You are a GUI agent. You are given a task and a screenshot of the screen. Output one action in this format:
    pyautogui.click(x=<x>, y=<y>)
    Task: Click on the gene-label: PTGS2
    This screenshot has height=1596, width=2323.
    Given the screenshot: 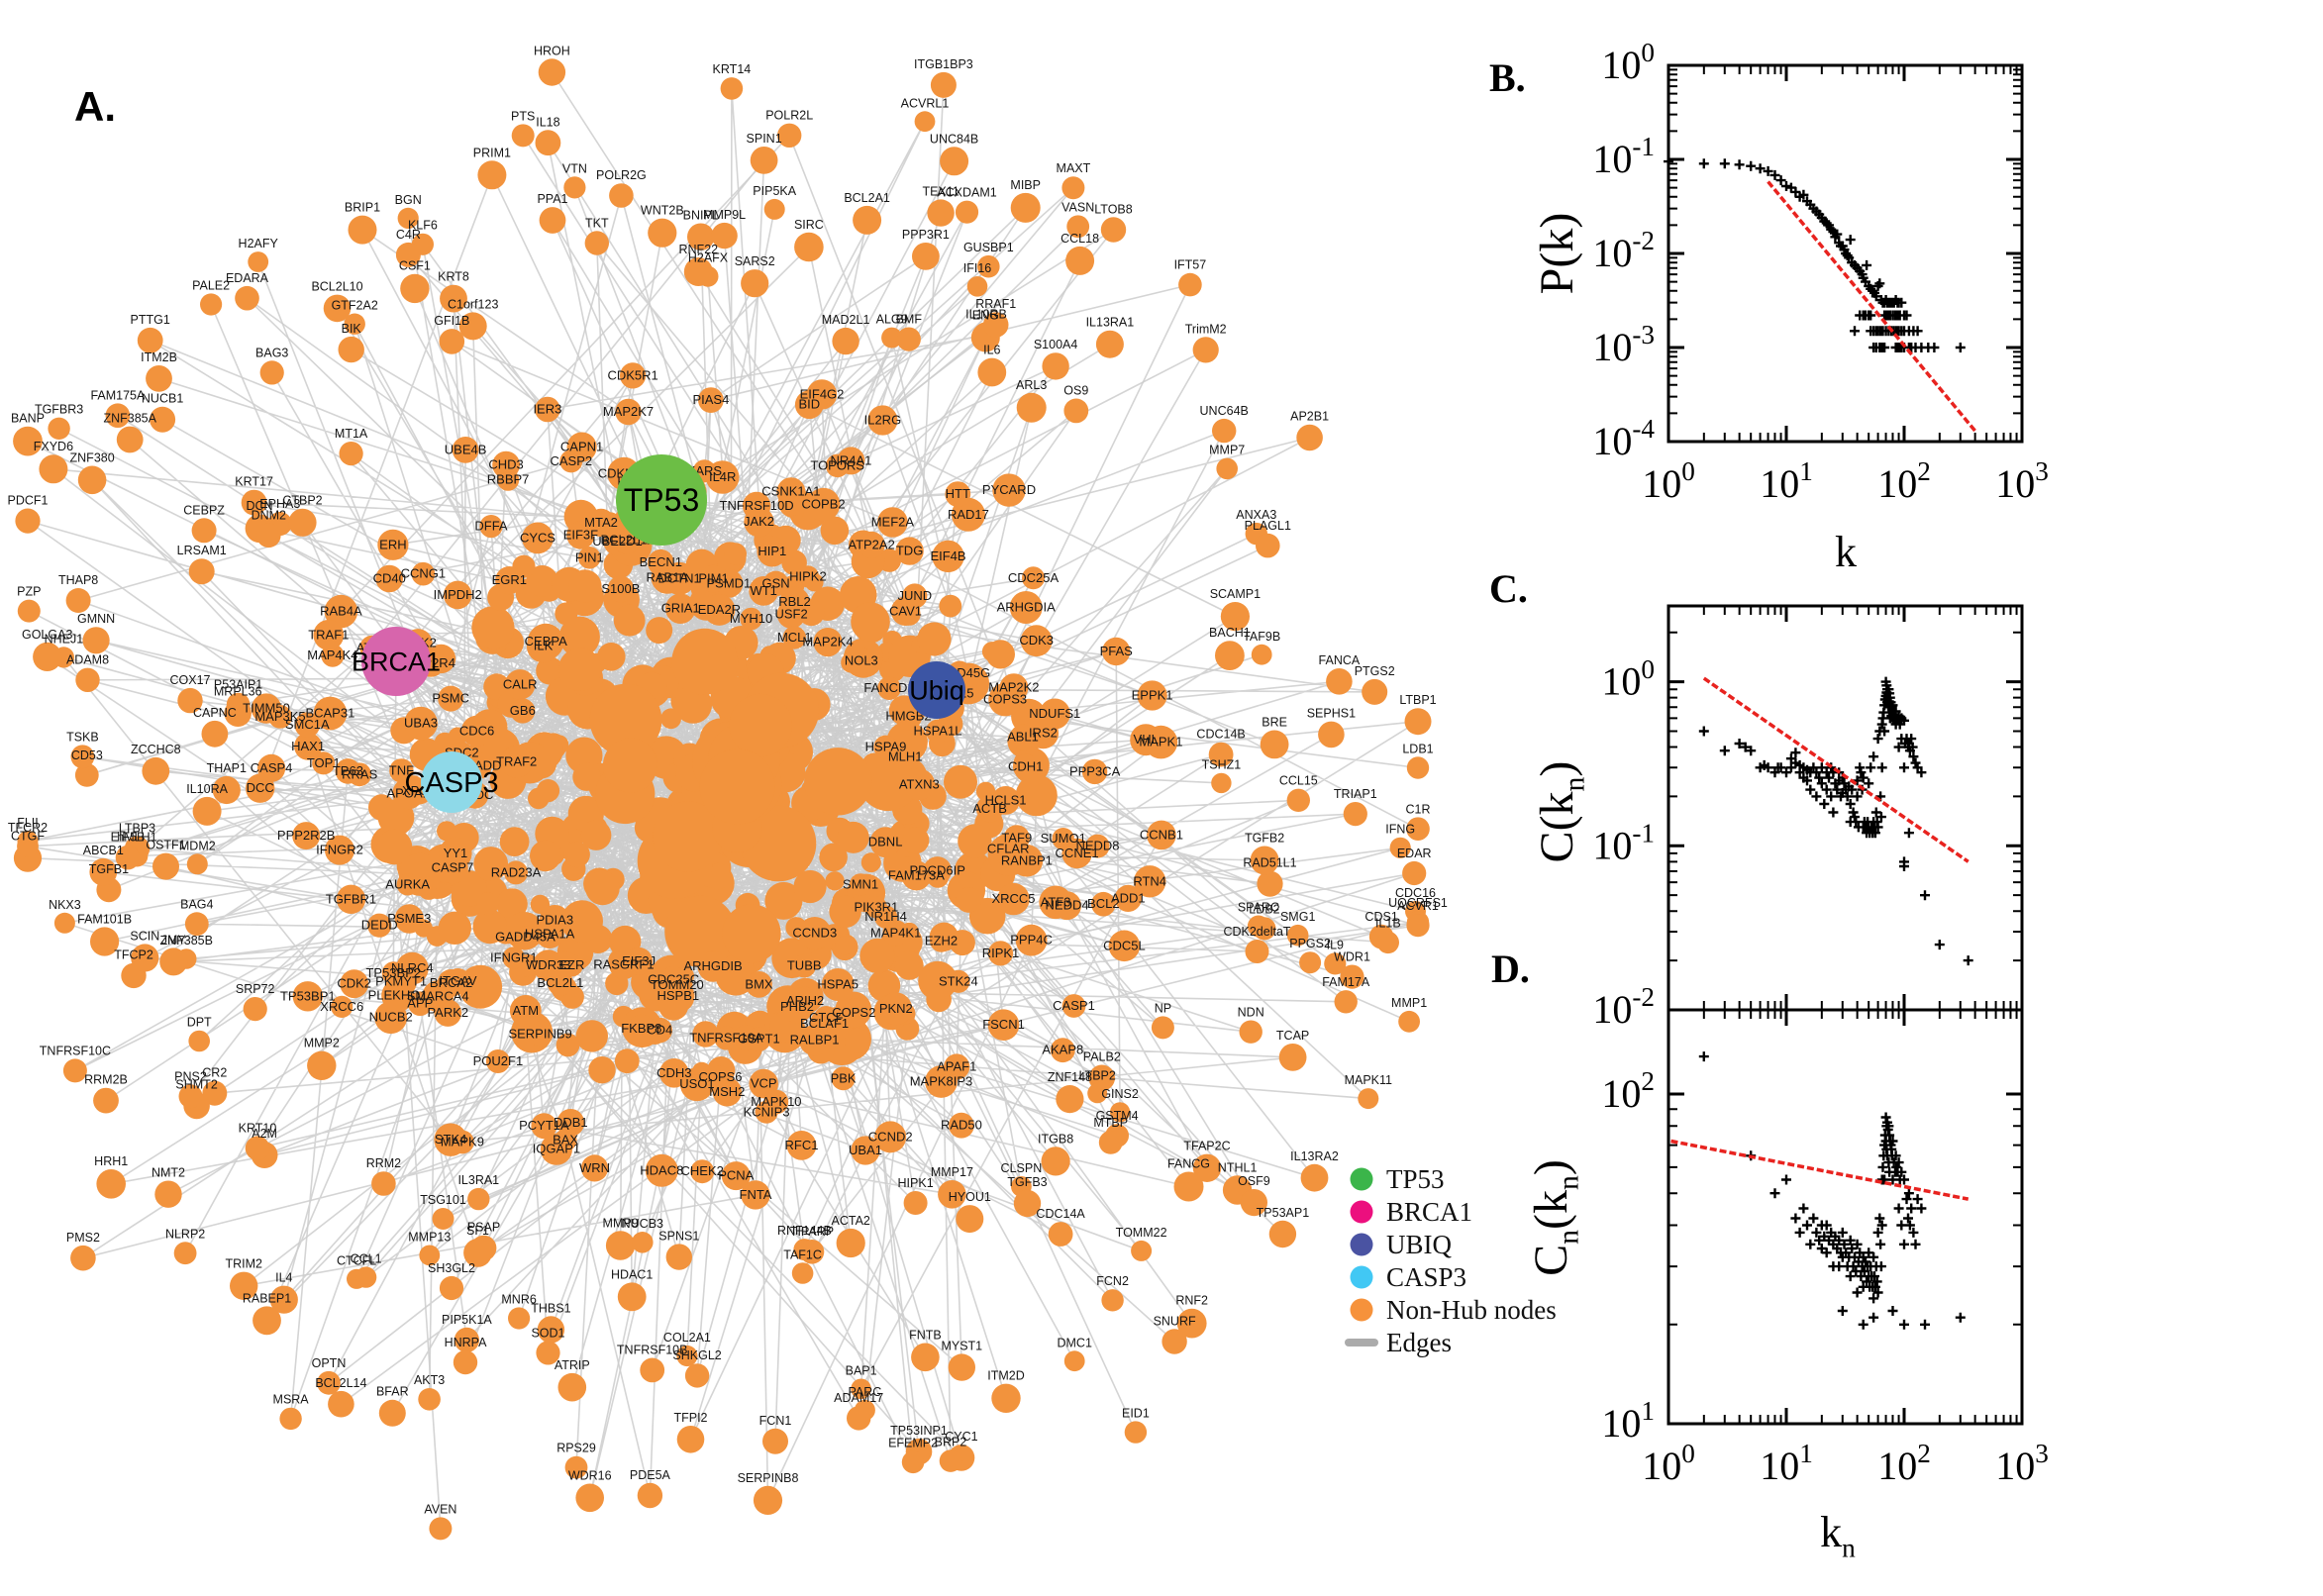 What is the action you would take?
    pyautogui.click(x=1375, y=671)
    